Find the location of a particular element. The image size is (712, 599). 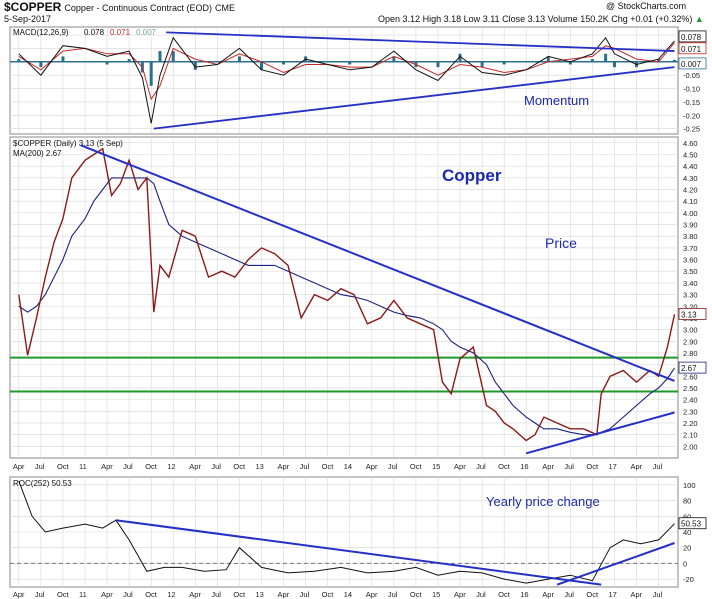

price-tick-label: 3.80 is located at coordinates (690, 236).